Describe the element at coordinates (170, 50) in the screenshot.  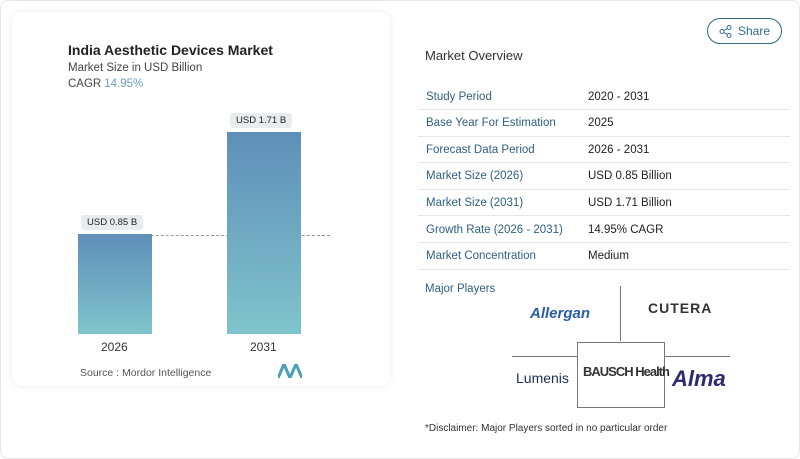
I see `chart-title: India Aesthetic Devices Market` at that location.